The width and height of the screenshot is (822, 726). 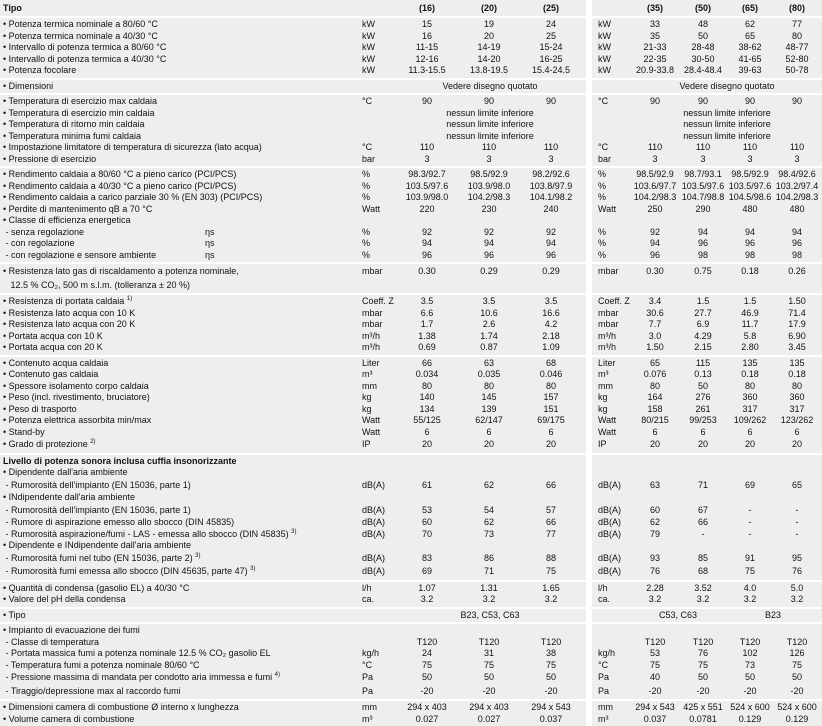 I want to click on row-label: • Temperatura minima fumi caldaia, so click(x=72, y=137).